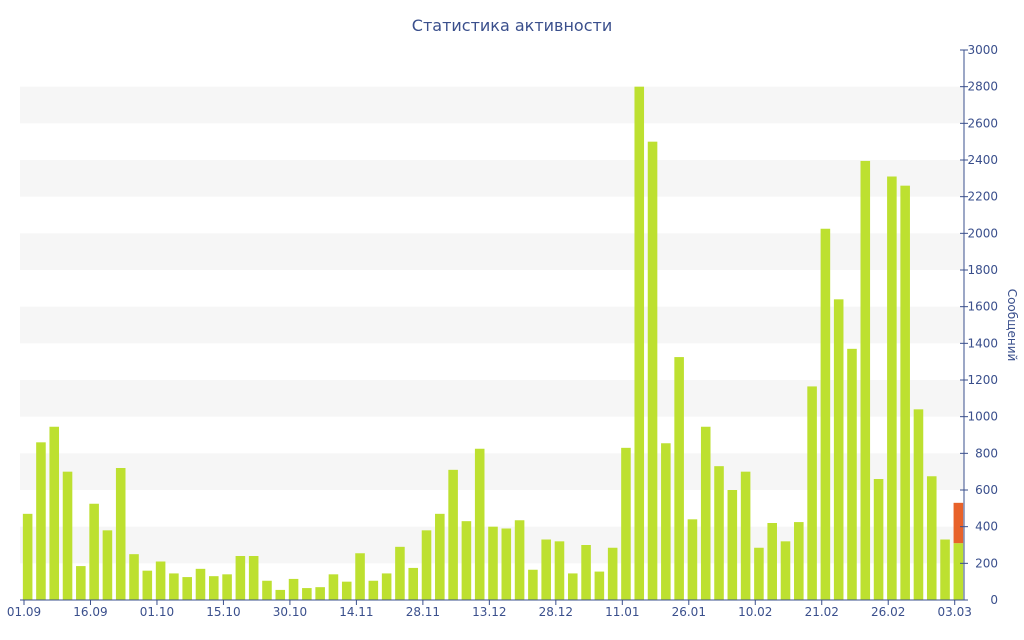 The height and width of the screenshot is (640, 1024). Describe the element at coordinates (223, 612) in the screenshot. I see `x-tick-label: 15.10` at that location.